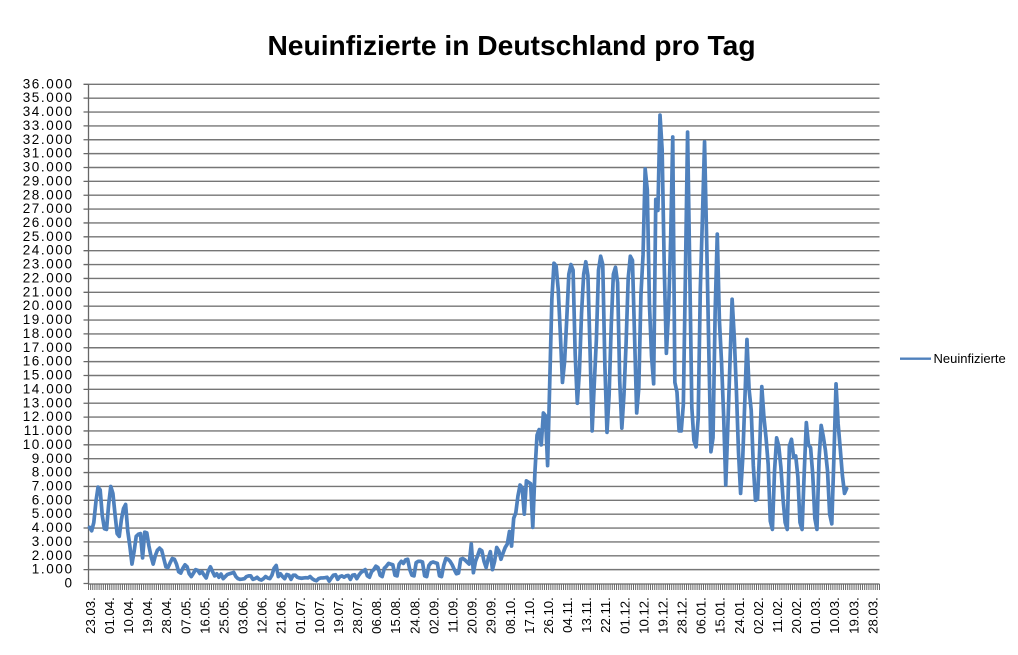 Image resolution: width=1018 pixels, height=655 pixels. What do you see at coordinates (48, 222) in the screenshot?
I see `svg-text: 26.000` at bounding box center [48, 222].